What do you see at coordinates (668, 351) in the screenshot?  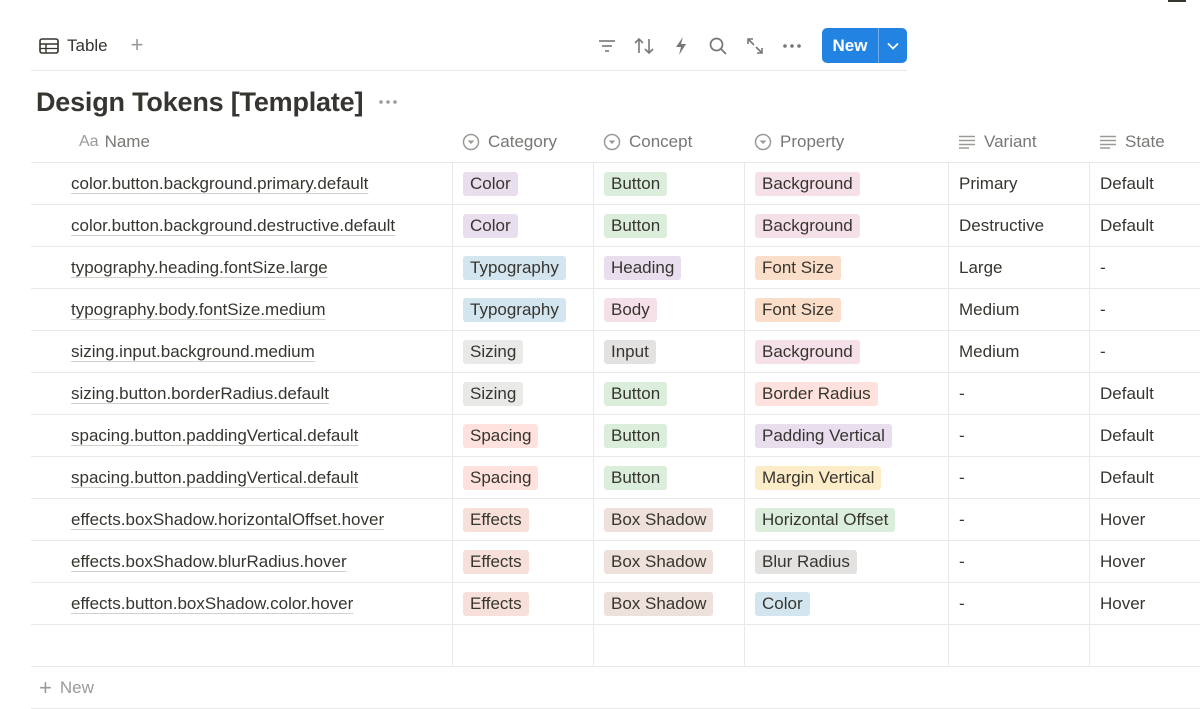 I see `concept-cell: Input` at bounding box center [668, 351].